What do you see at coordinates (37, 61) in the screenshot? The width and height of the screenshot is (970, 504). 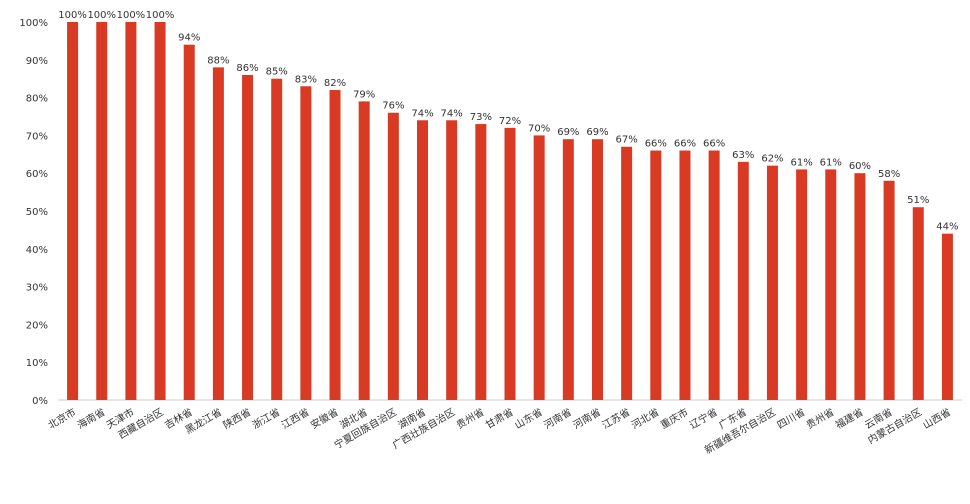 I see `y-tick-label: 90%` at bounding box center [37, 61].